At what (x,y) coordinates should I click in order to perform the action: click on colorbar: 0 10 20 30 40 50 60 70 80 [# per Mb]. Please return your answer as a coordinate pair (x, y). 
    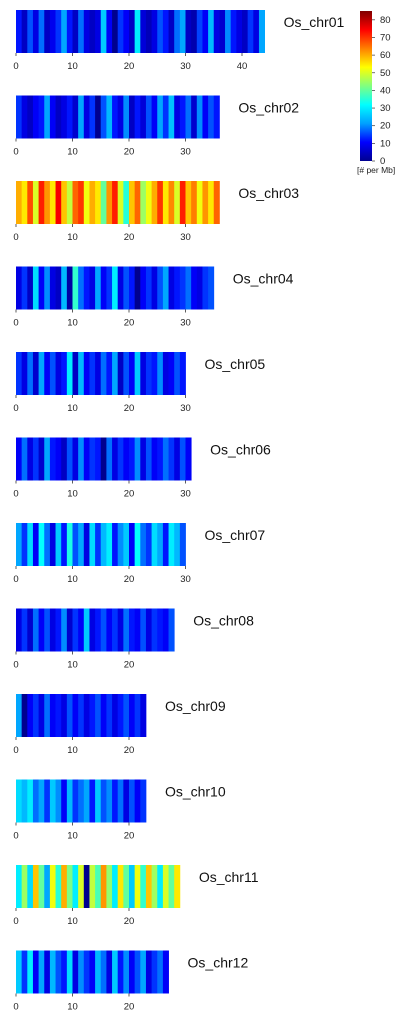
    Looking at the image, I should click on (376, 93).